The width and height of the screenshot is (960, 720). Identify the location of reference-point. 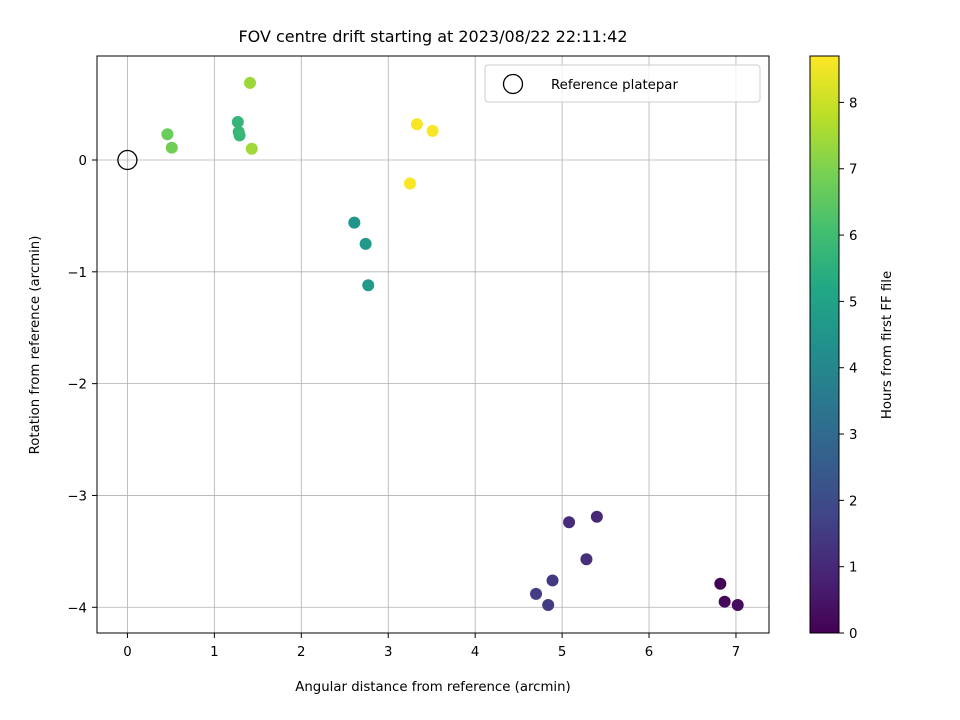
(127, 160).